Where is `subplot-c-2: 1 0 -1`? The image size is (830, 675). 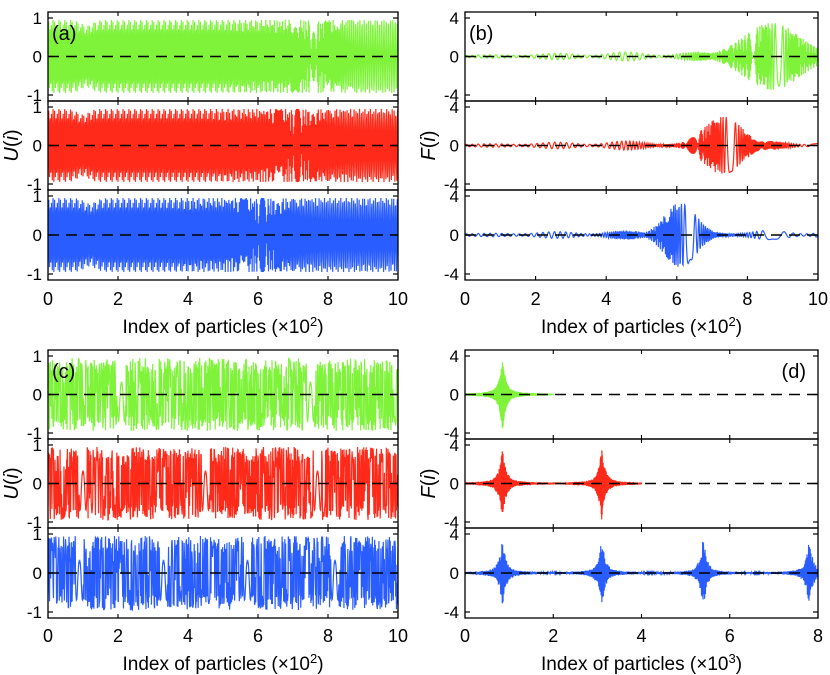 subplot-c-2: 1 0 -1 is located at coordinates (213, 484).